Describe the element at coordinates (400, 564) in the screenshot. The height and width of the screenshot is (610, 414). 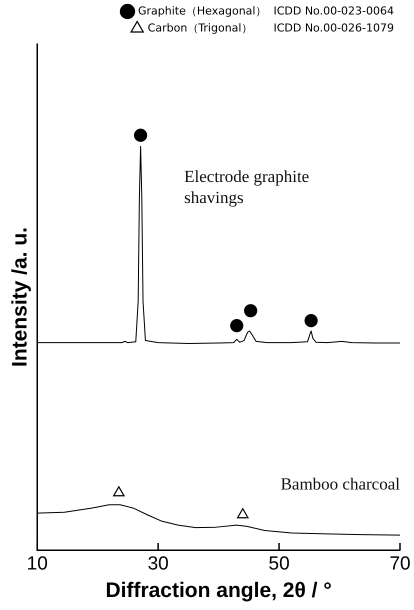
I see `x-tick-label: 70` at that location.